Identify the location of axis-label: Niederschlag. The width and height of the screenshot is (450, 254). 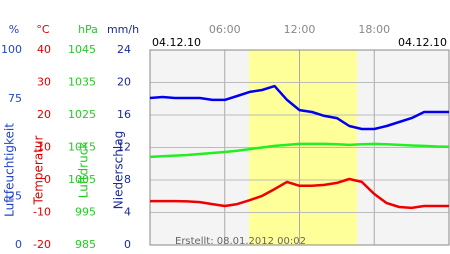
(119, 170).